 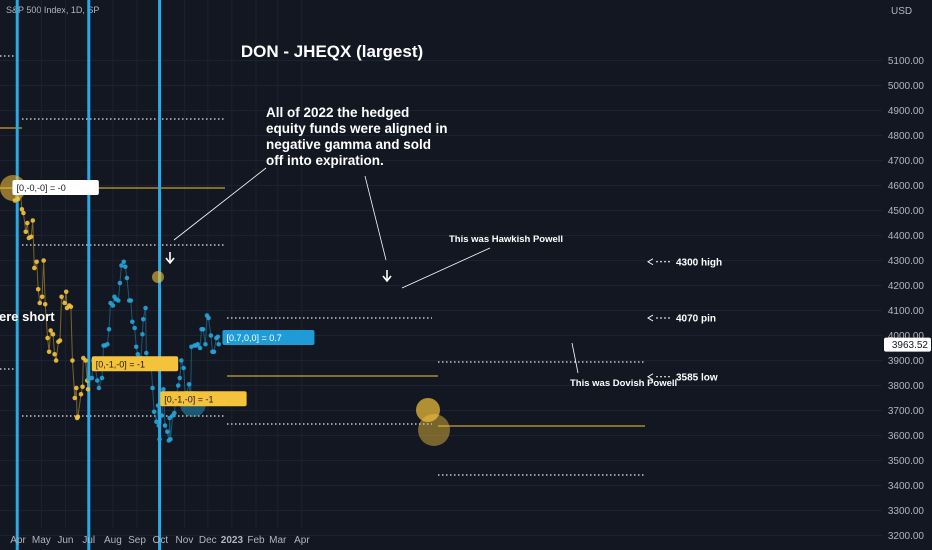 I want to click on chart-title: DON - JHEQX (largest), so click(x=332, y=51).